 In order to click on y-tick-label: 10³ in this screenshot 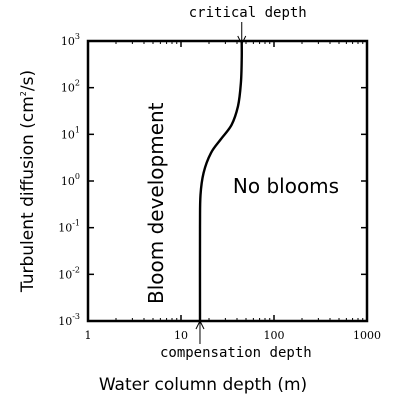, I will do `click(70, 40)`.